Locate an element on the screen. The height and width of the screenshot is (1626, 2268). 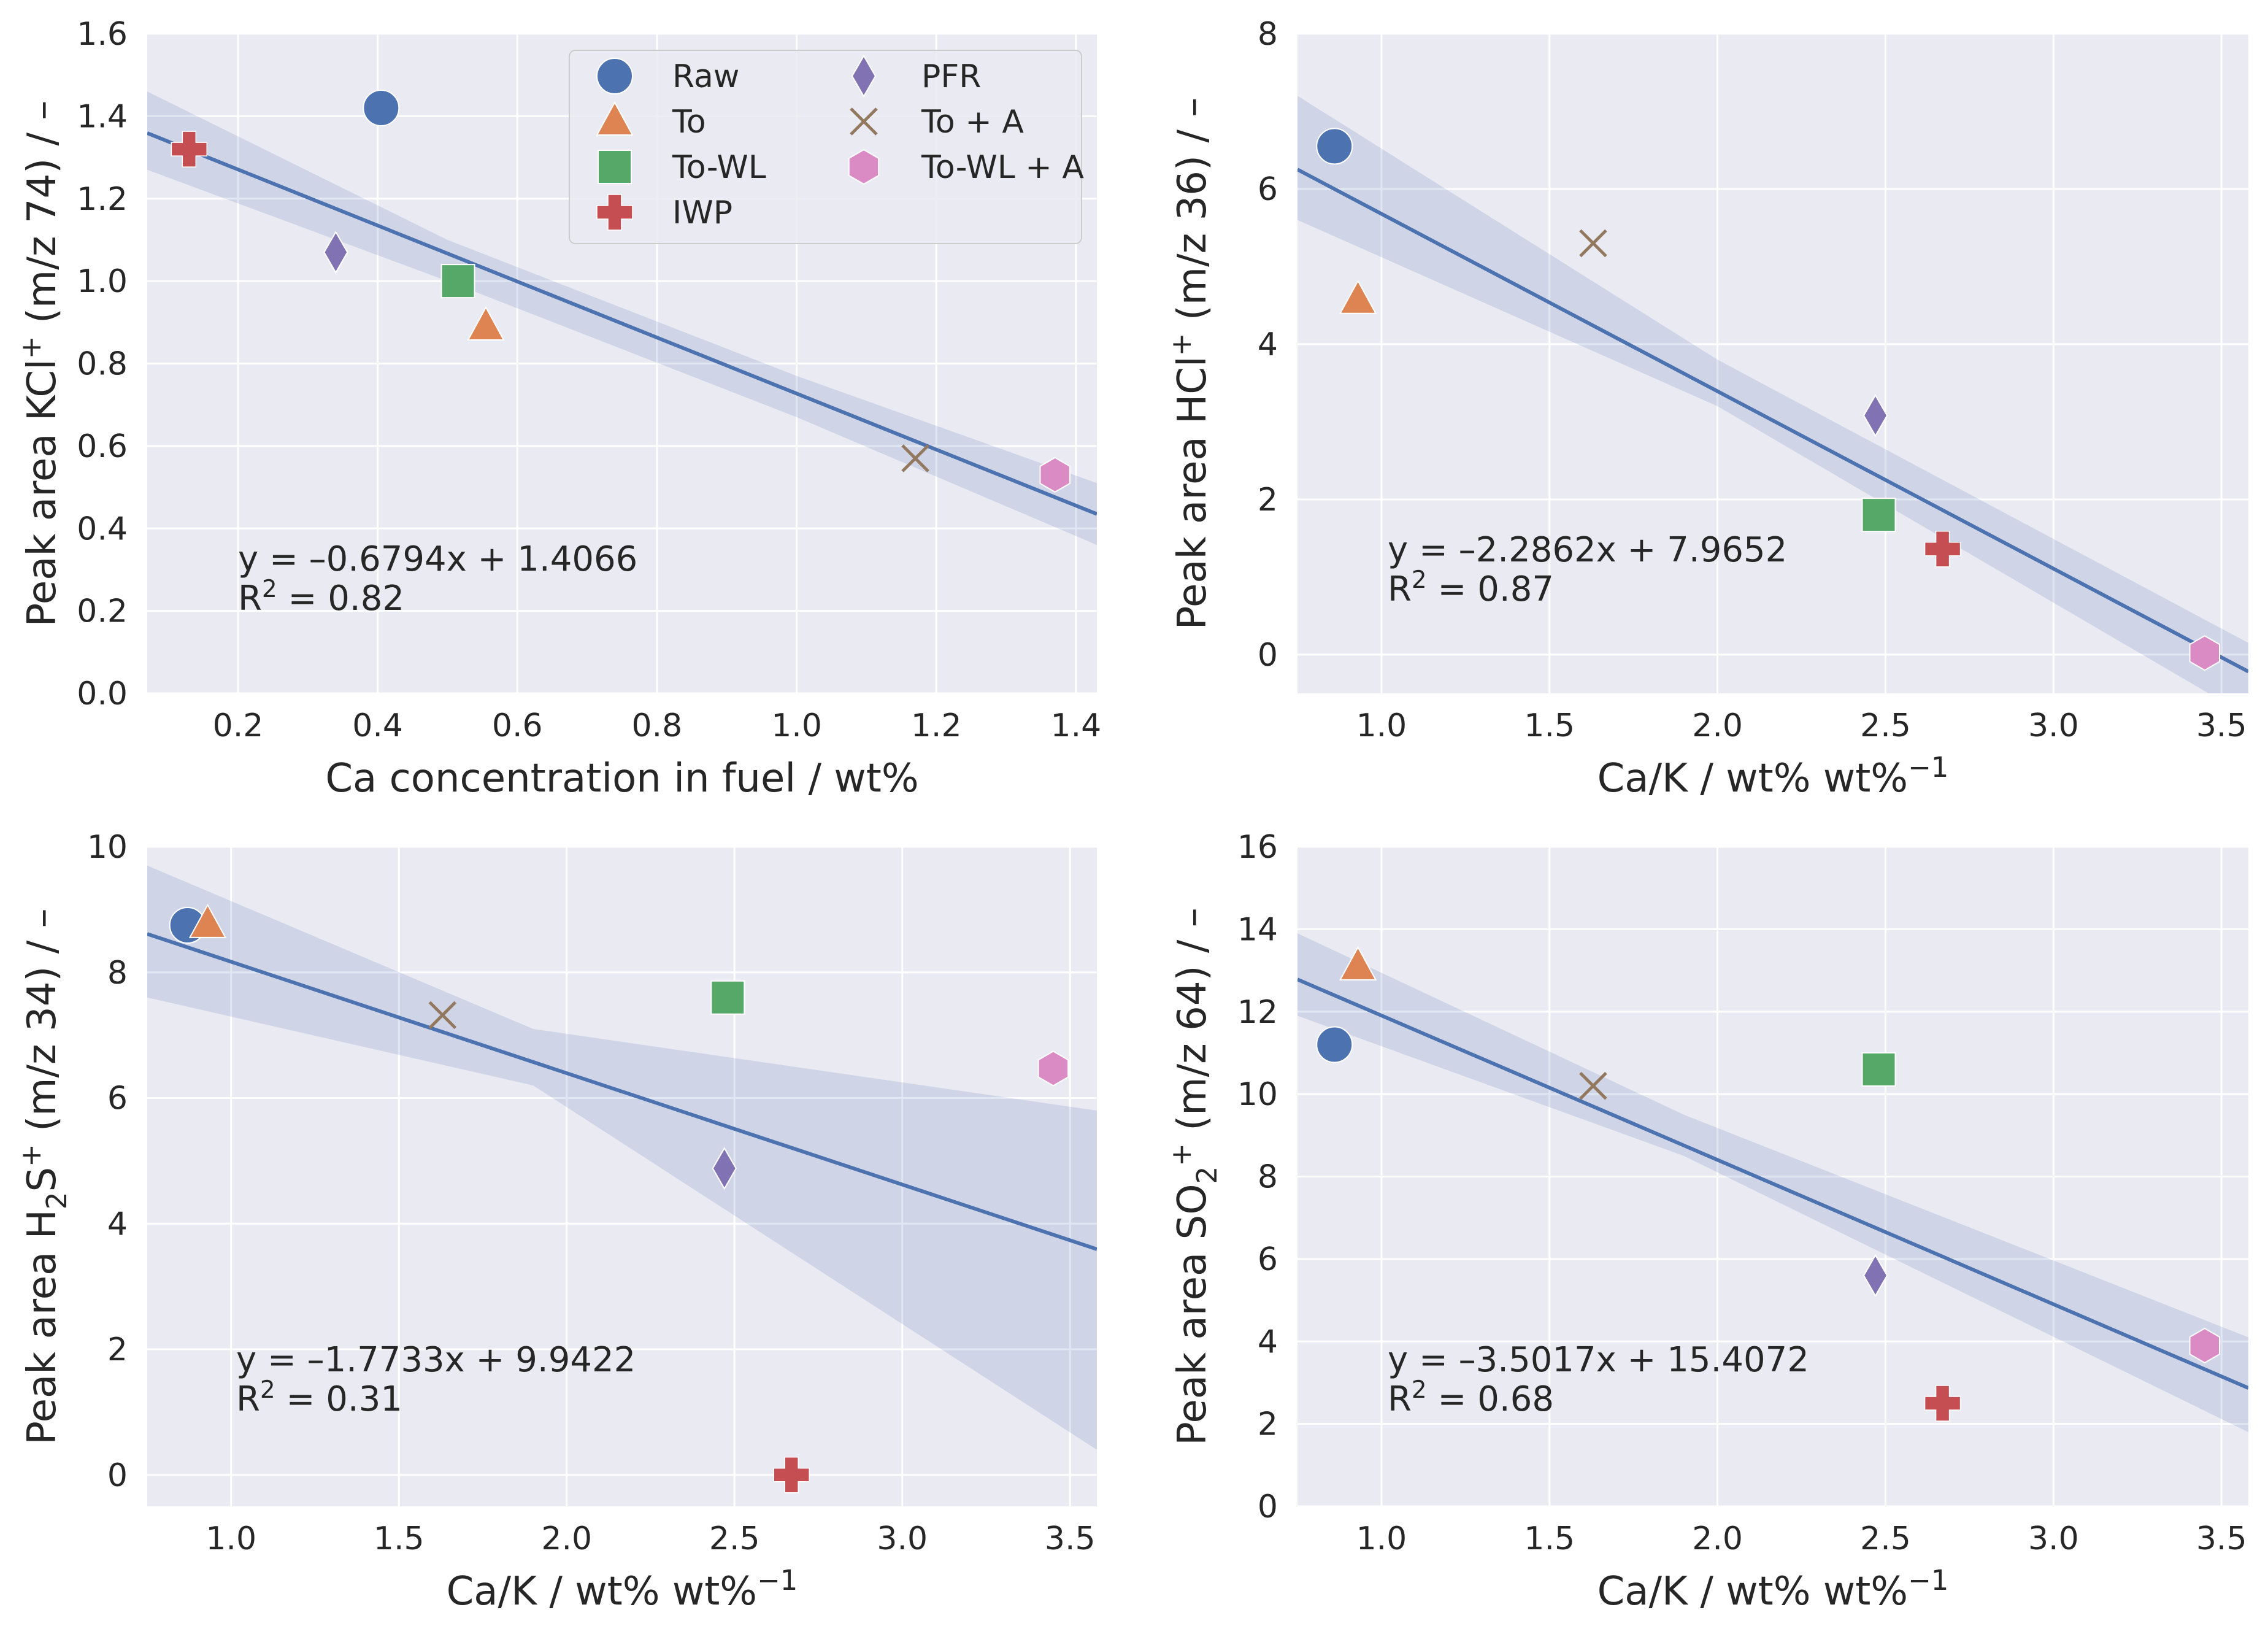
legend-label-raw: Raw is located at coordinates (705, 76).